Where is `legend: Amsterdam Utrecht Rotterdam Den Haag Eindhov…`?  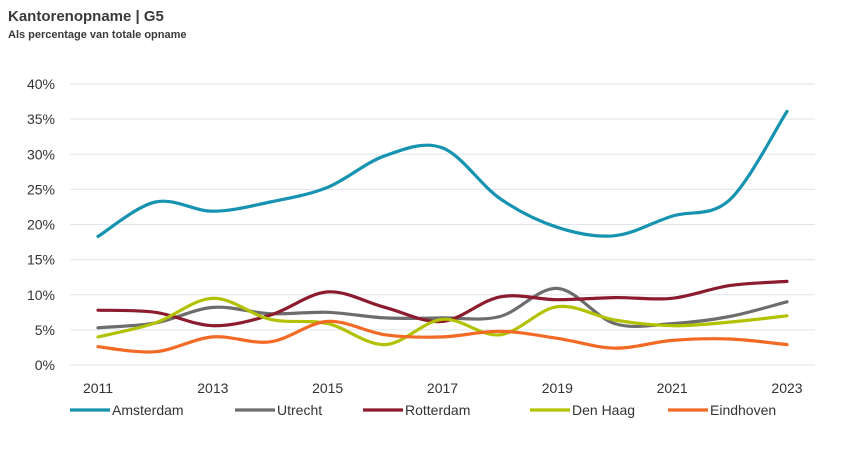 legend: Amsterdam Utrecht Rotterdam Den Haag Eindhov… is located at coordinates (423, 410).